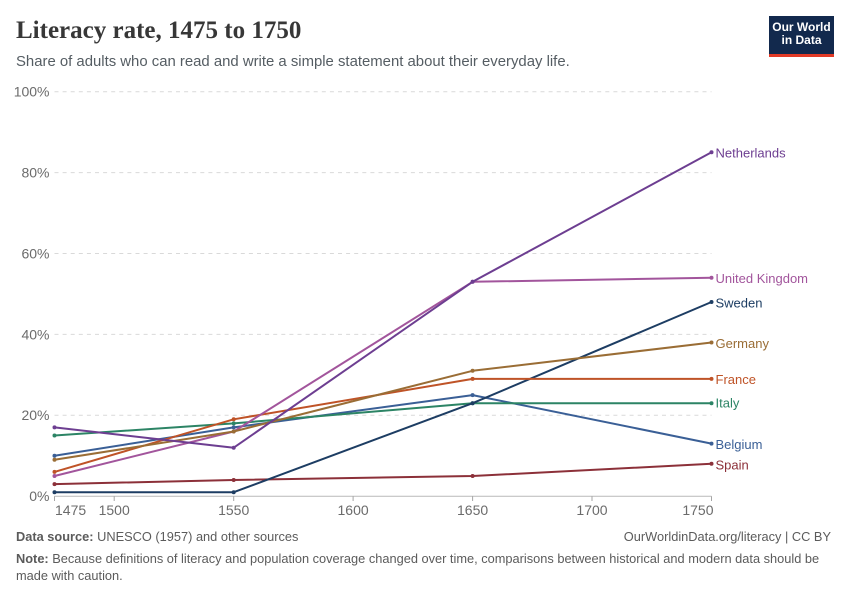  I want to click on svg-text: 60%, so click(35, 253).